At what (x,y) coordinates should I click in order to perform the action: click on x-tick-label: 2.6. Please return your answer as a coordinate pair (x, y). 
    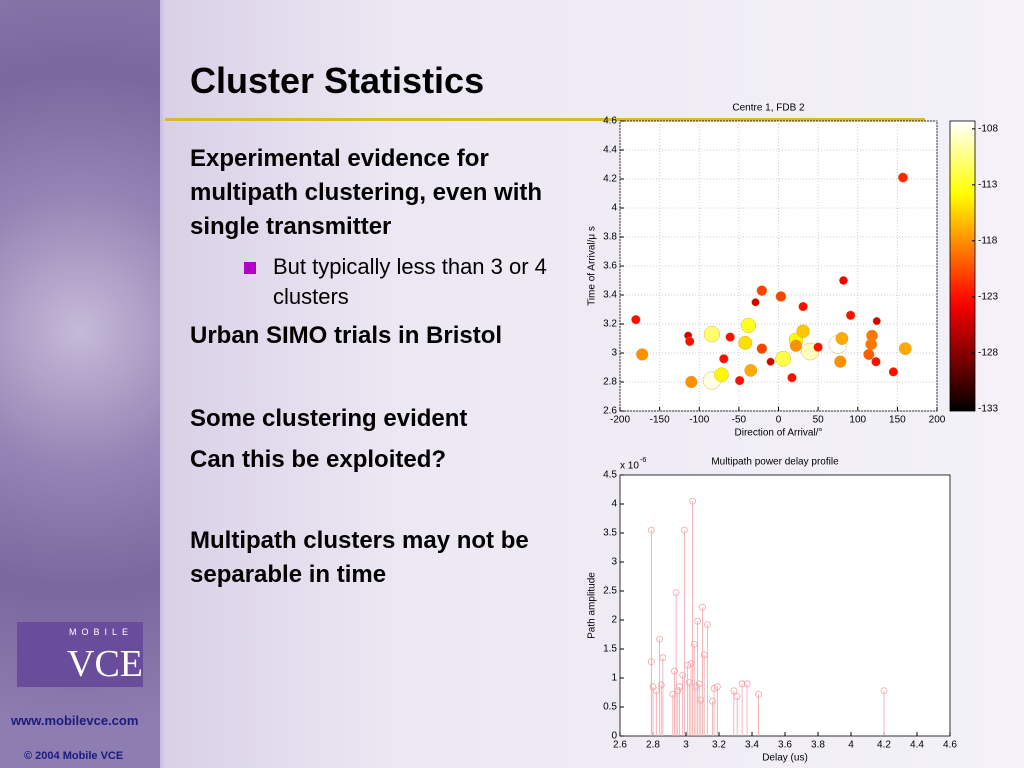
    Looking at the image, I should click on (620, 745).